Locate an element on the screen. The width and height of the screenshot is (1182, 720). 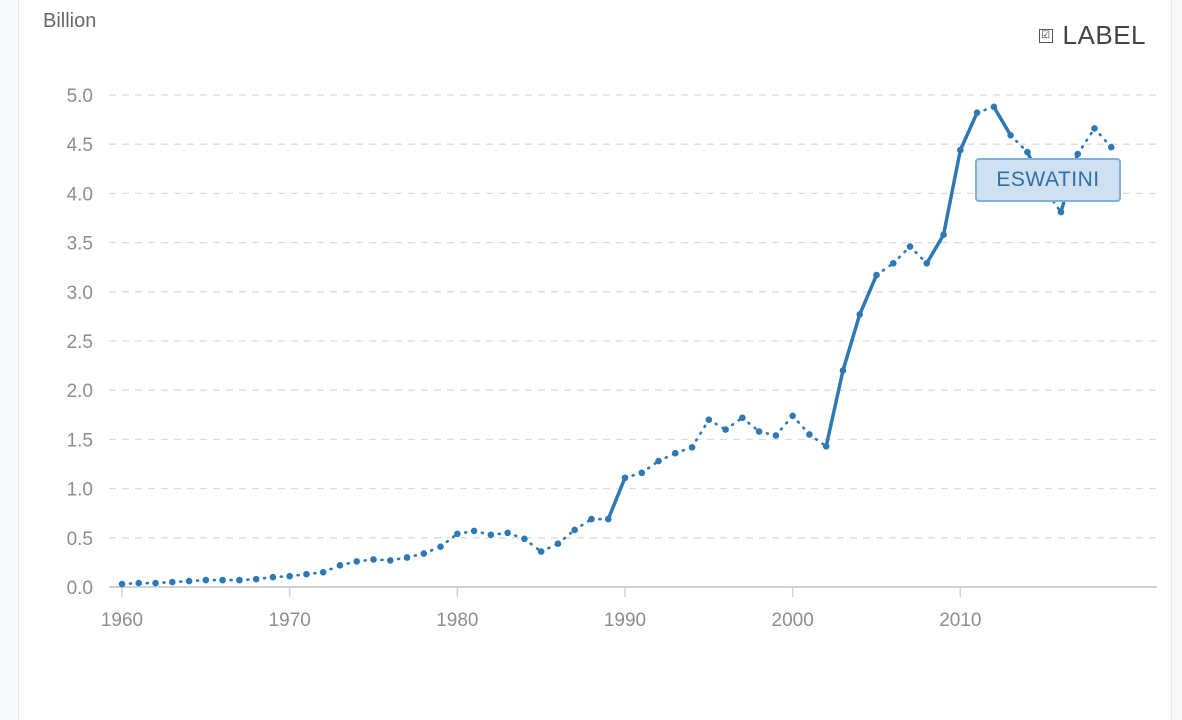
right-panel-edge is located at coordinates (1176, 360).